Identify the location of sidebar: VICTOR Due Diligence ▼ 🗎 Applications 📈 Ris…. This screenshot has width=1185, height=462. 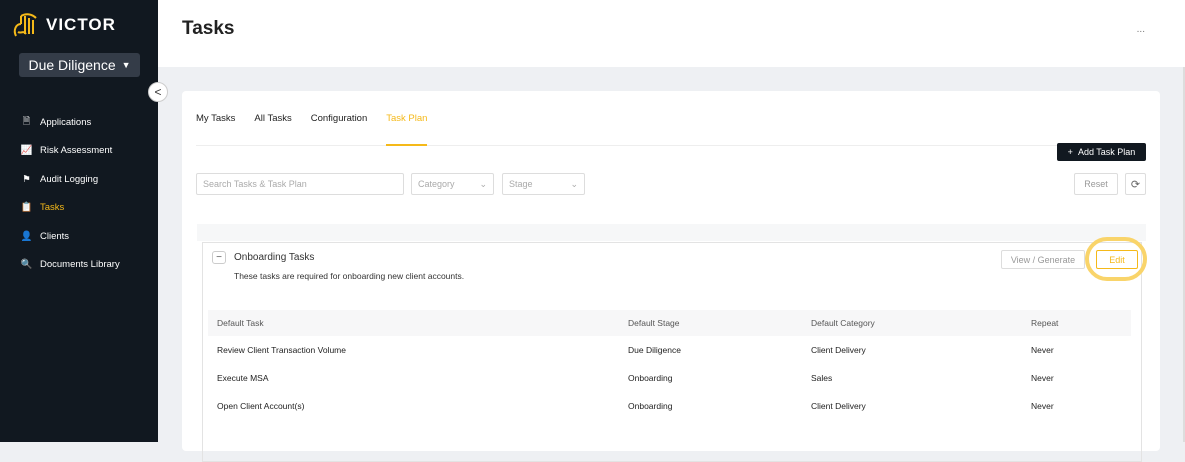
(79, 221).